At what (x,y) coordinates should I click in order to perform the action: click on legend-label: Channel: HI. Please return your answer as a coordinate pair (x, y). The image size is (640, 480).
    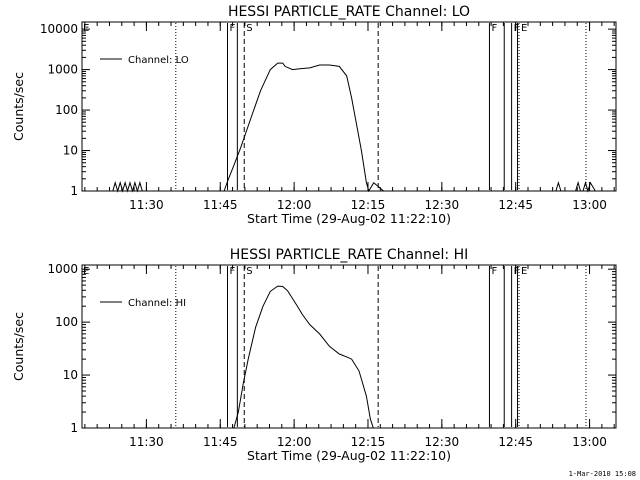
    Looking at the image, I should click on (157, 303).